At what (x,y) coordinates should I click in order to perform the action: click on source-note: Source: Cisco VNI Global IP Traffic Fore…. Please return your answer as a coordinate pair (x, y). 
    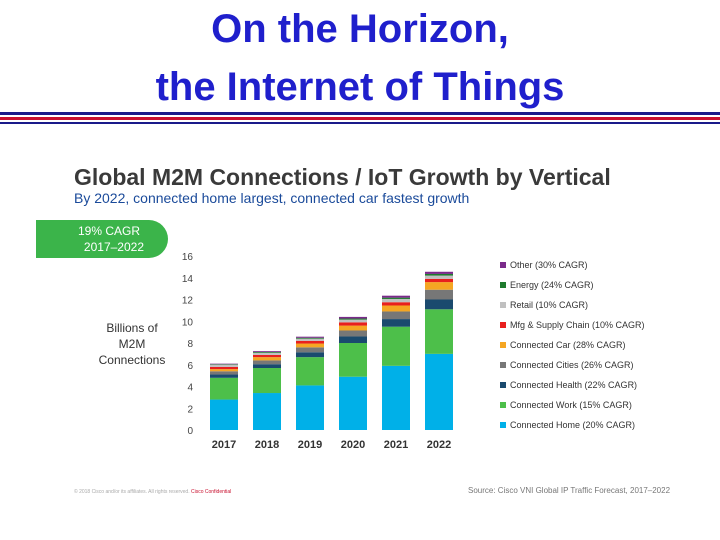
    Looking at the image, I should click on (569, 490).